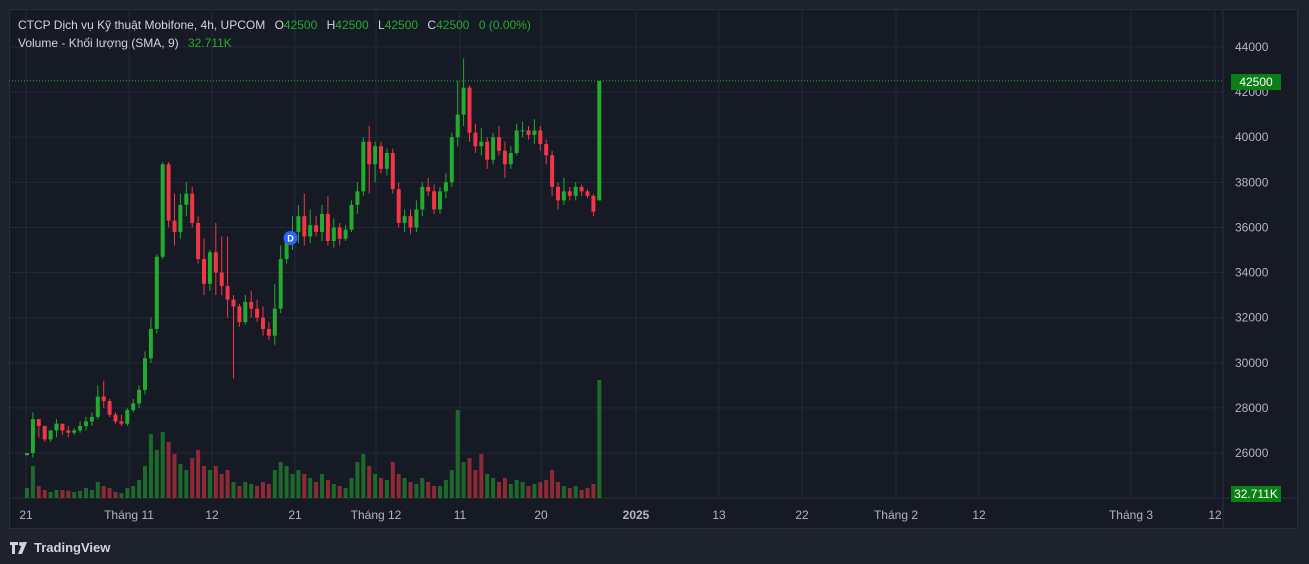 The image size is (1309, 564). Describe the element at coordinates (60, 547) in the screenshot. I see `tradingview-logo: TradingView` at that location.